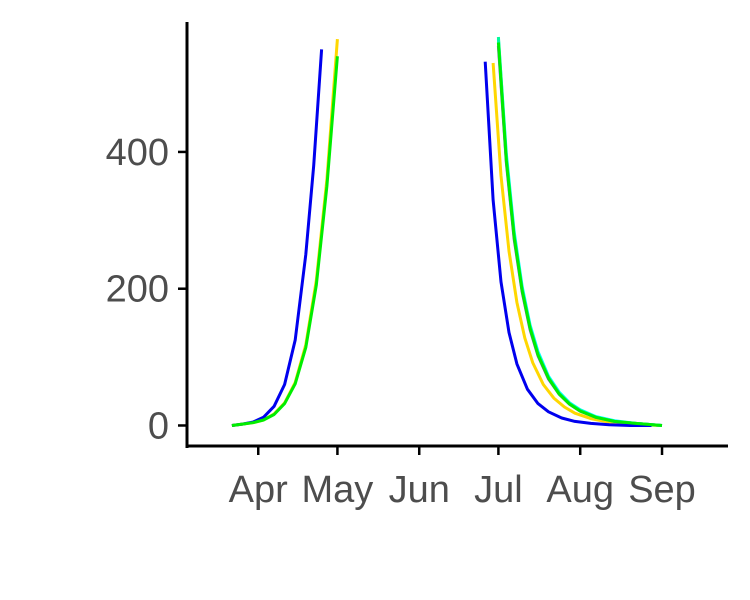 The height and width of the screenshot is (600, 750). What do you see at coordinates (158, 426) in the screenshot?
I see `y-tick-label: 0` at bounding box center [158, 426].